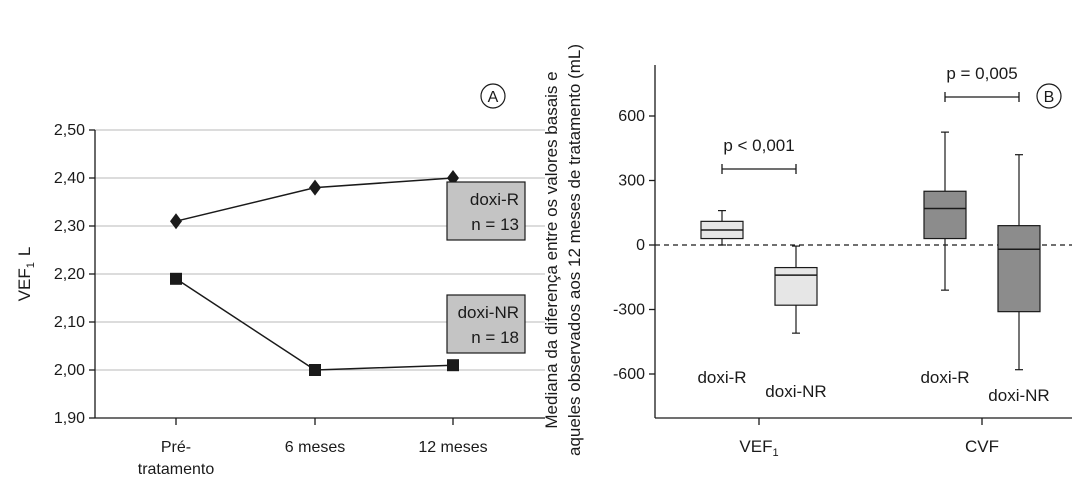 The image size is (1073, 482). I want to click on b-x-tick-label: VEF1, so click(758, 448).